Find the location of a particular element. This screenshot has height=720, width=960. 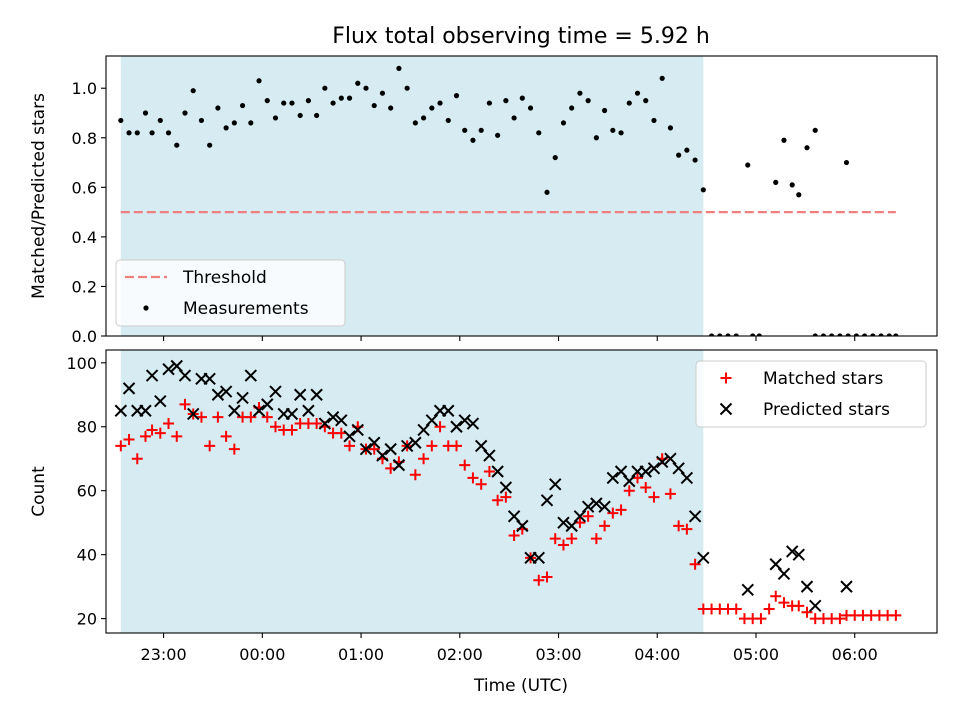

legend-box is located at coordinates (230, 293).